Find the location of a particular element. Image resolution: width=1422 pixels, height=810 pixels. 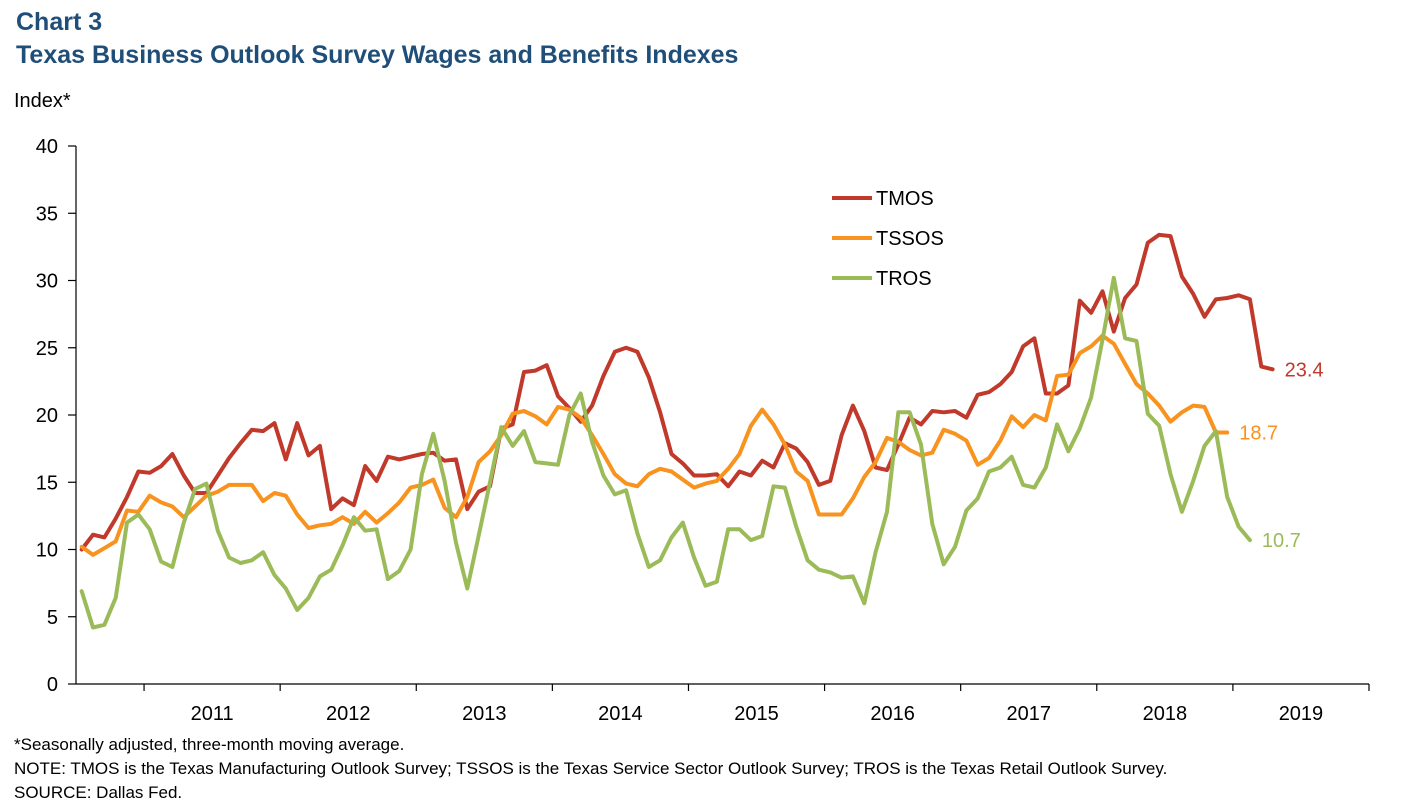

legend-label-tssos: TSSOS is located at coordinates (910, 239).